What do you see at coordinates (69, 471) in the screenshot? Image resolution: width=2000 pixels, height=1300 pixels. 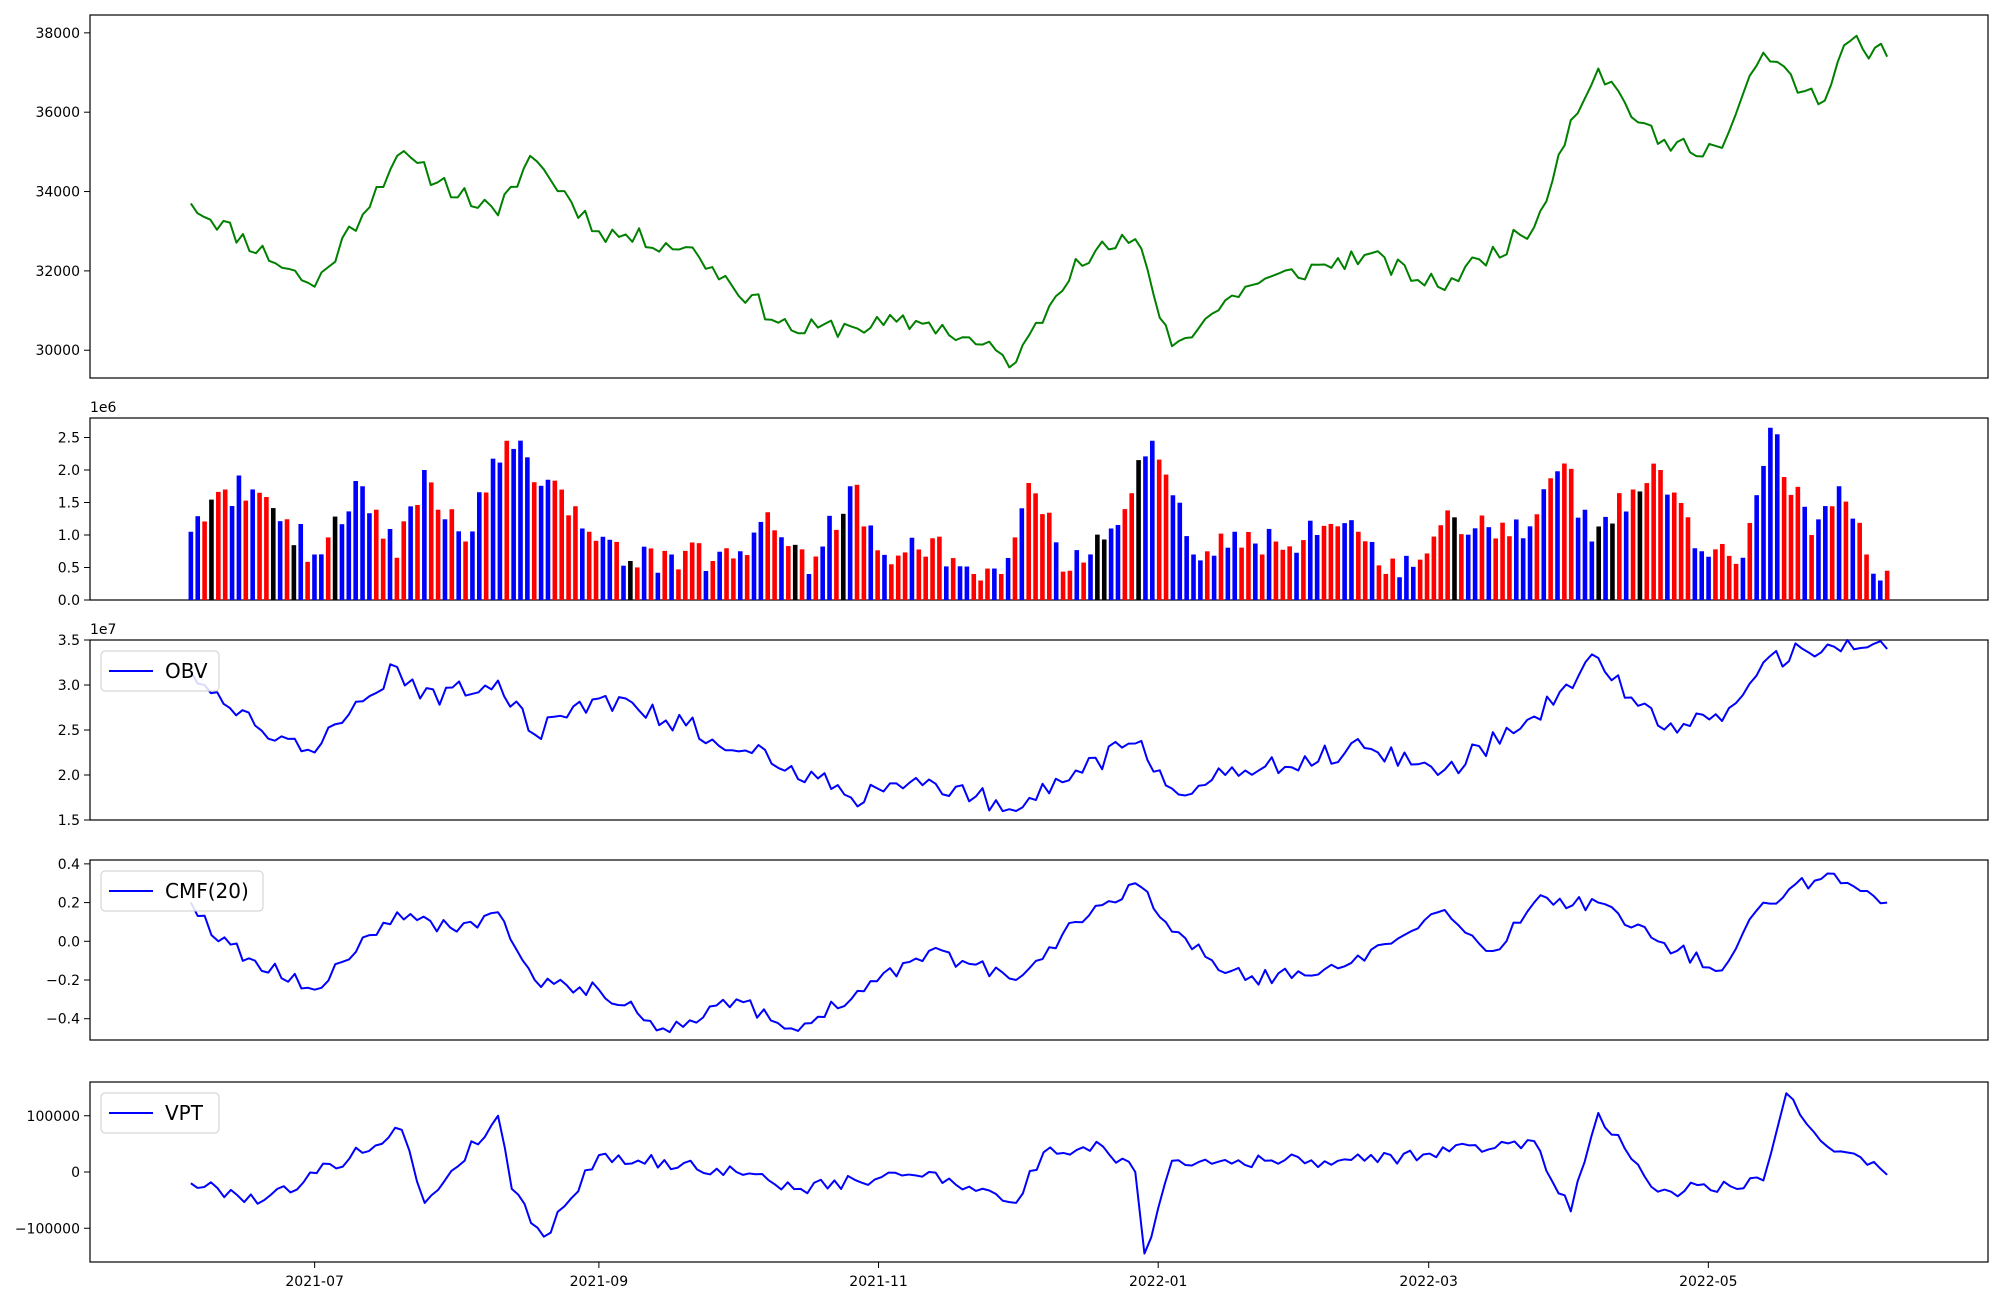 I see `y-tick-label: 2.0` at bounding box center [69, 471].